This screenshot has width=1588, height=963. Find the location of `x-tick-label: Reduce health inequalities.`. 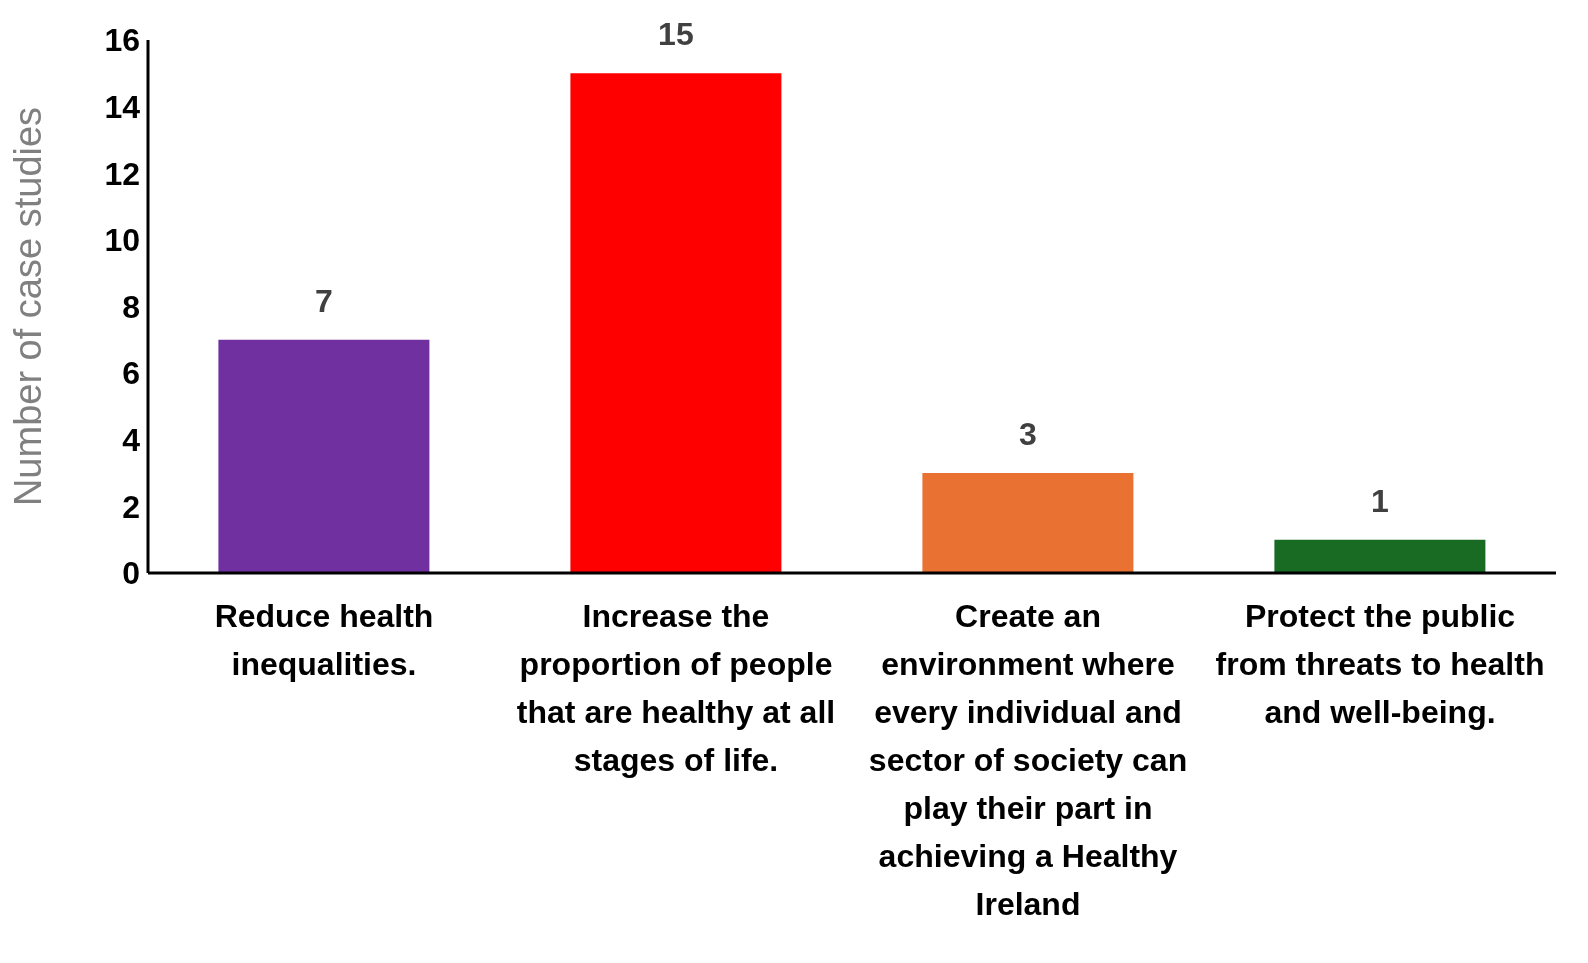

x-tick-label: Reduce health inequalities. is located at coordinates (324, 640).